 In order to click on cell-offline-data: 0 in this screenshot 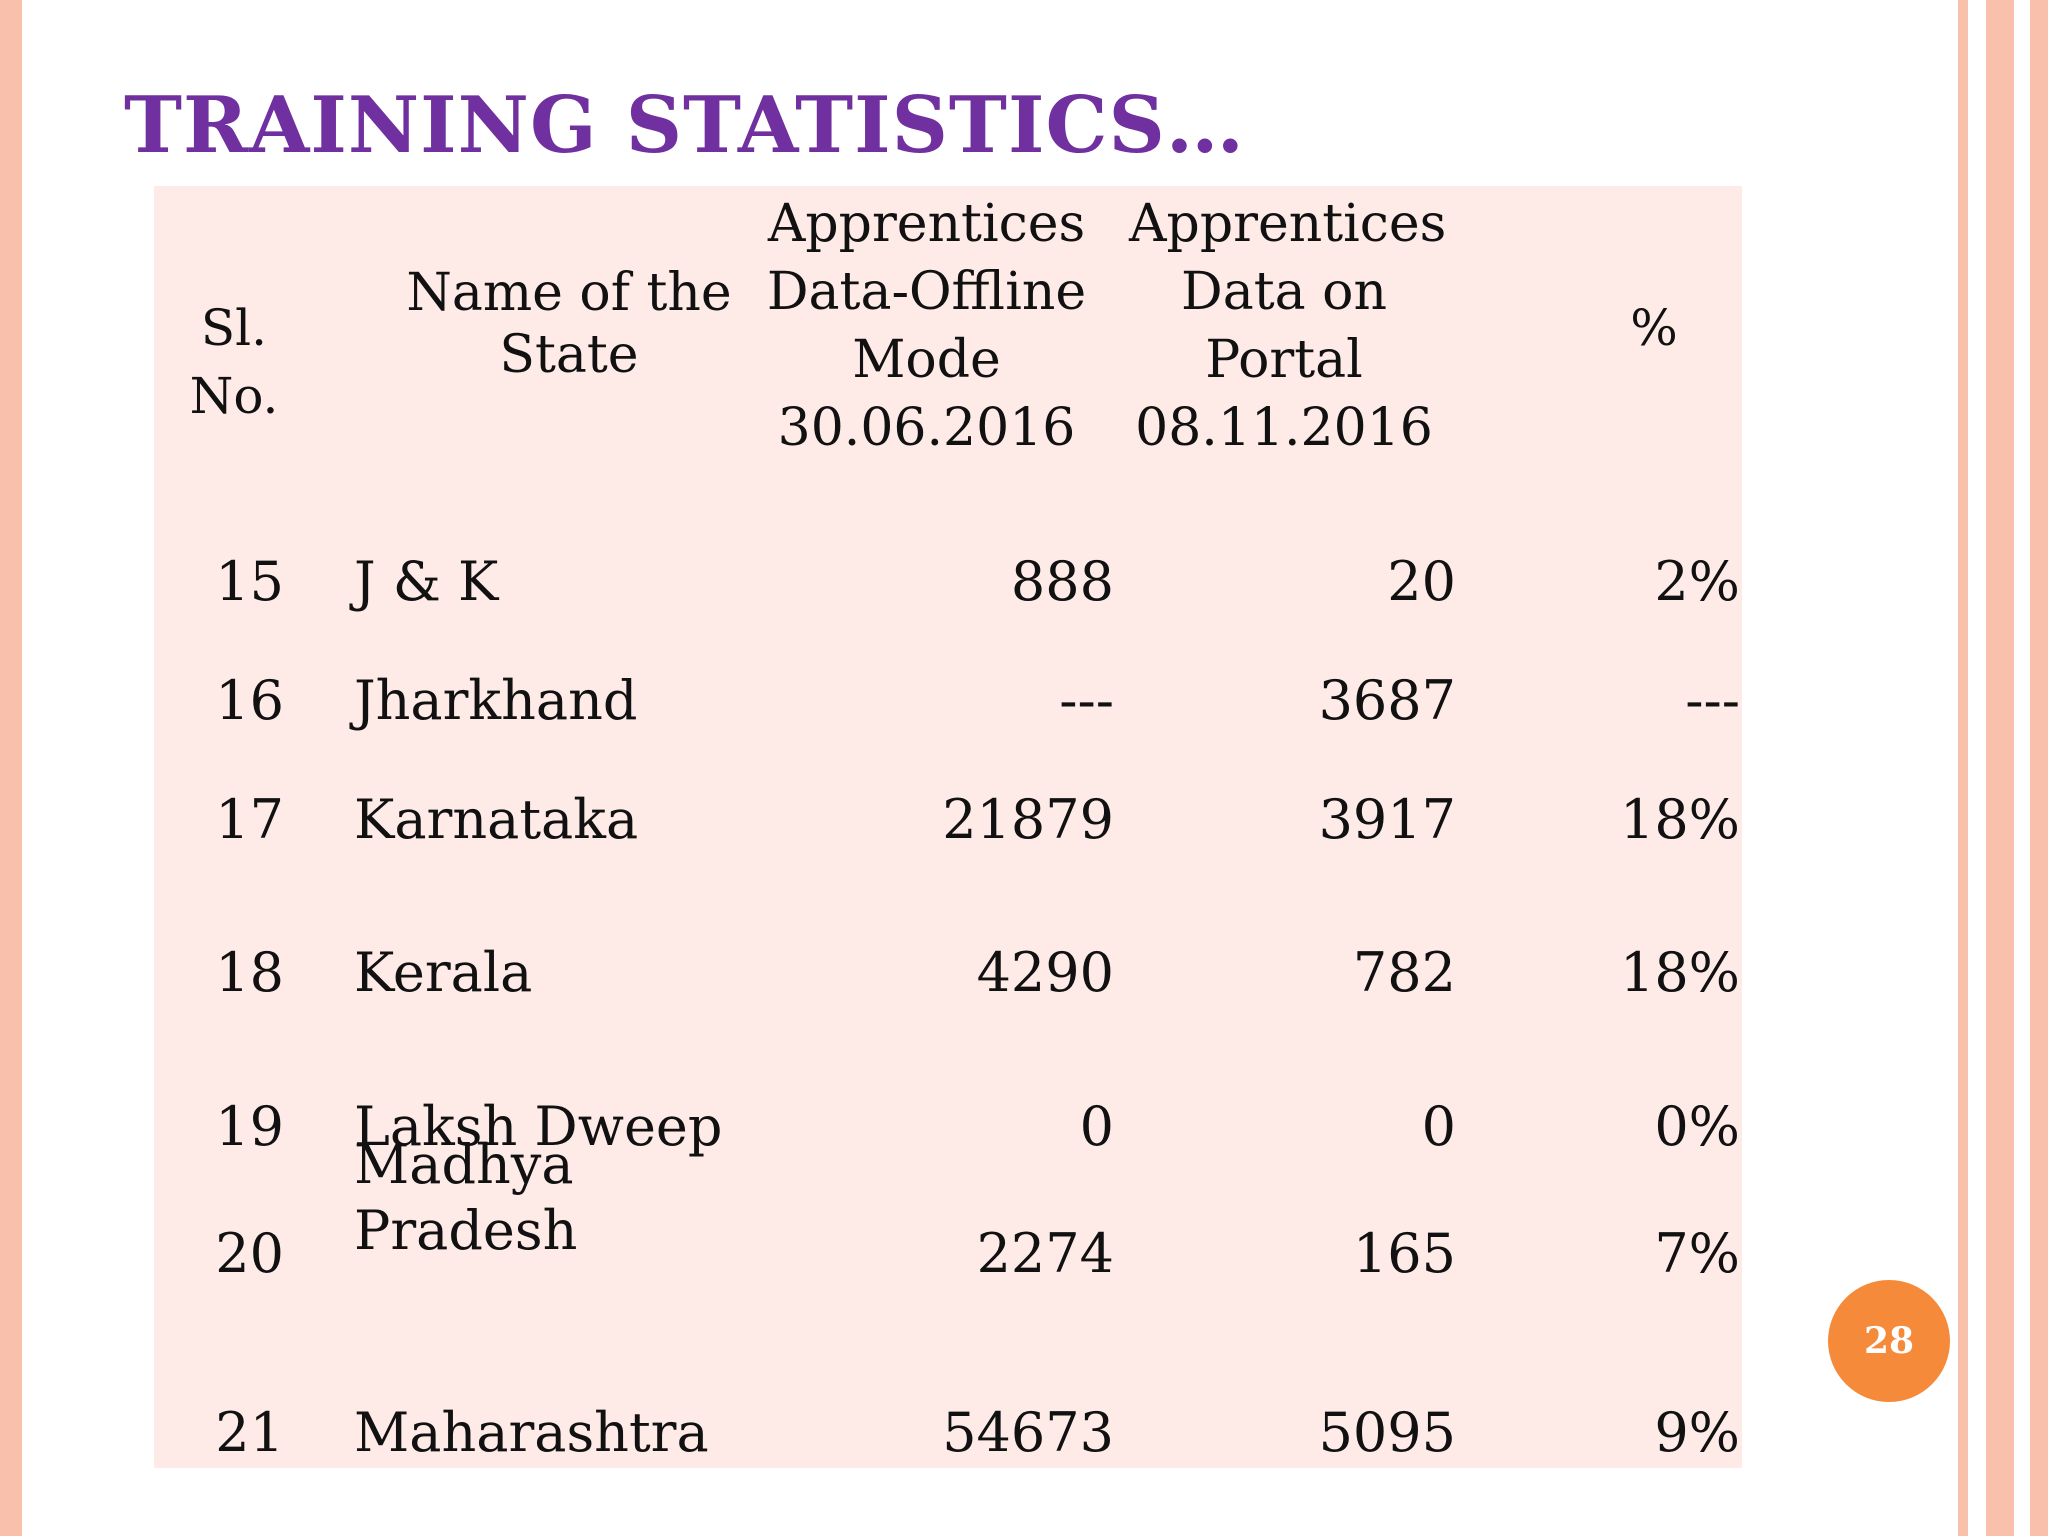, I will do `click(1096, 1126)`.